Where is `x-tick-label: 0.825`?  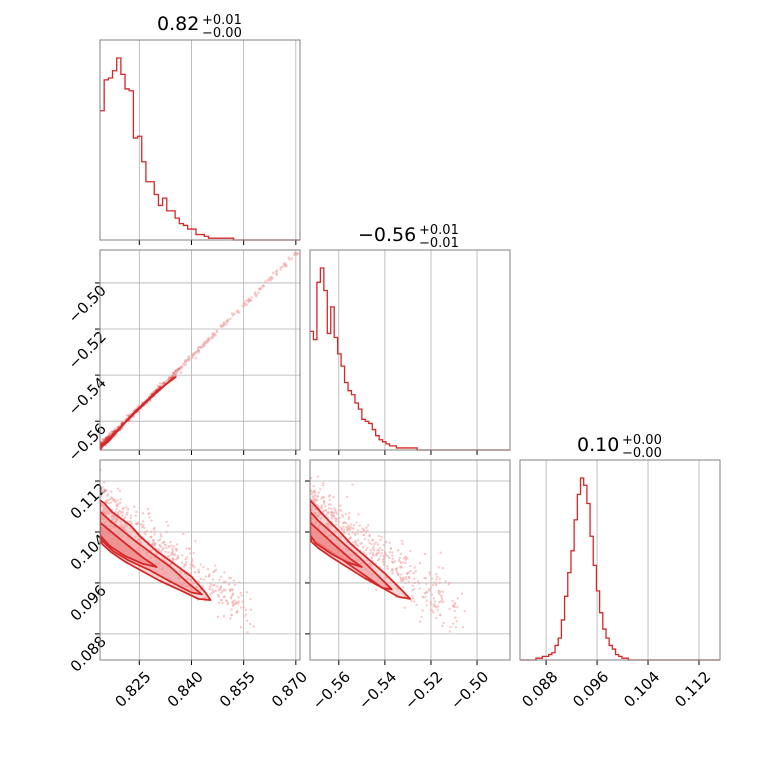
x-tick-label: 0.825 is located at coordinates (133, 689).